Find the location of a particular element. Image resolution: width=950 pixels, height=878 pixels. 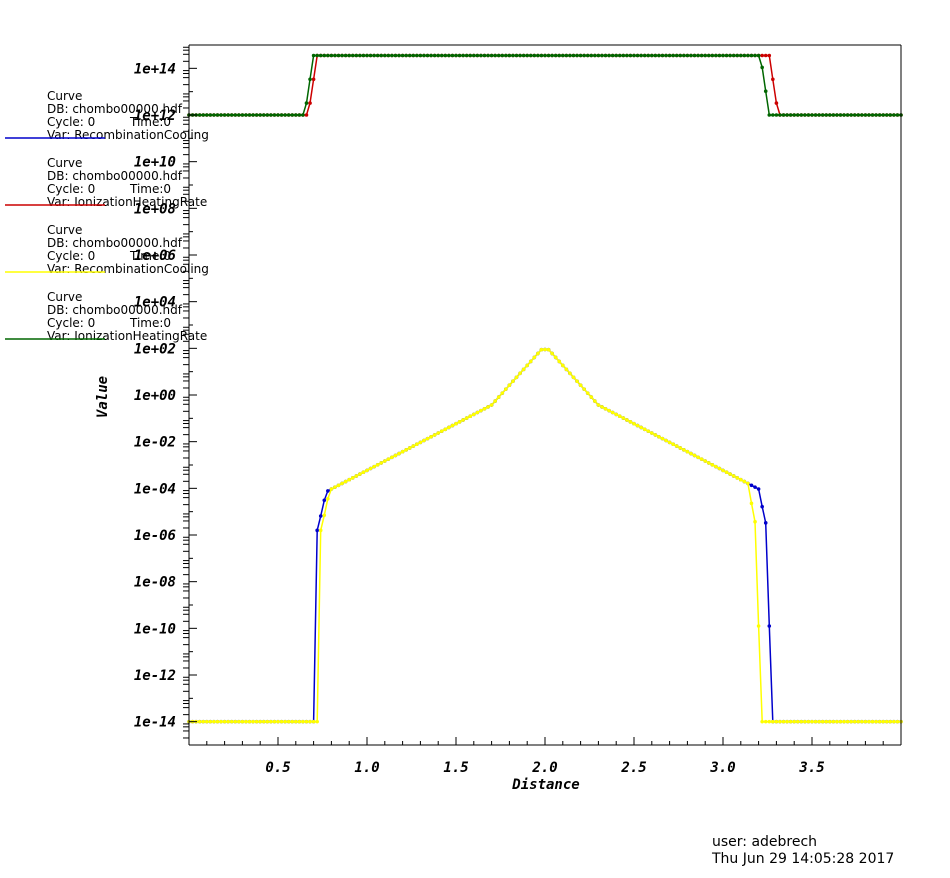

legend-cycle: Cycle: 0 is located at coordinates (71, 323).